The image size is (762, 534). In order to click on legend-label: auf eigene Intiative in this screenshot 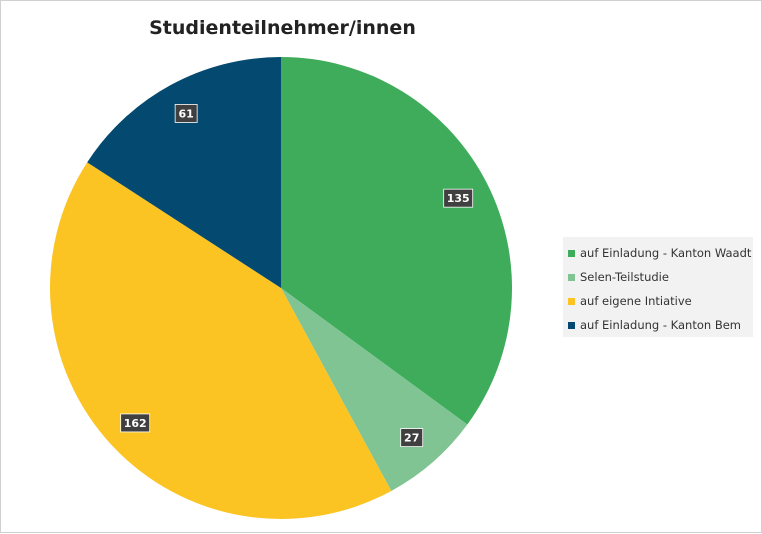, I will do `click(636, 301)`.